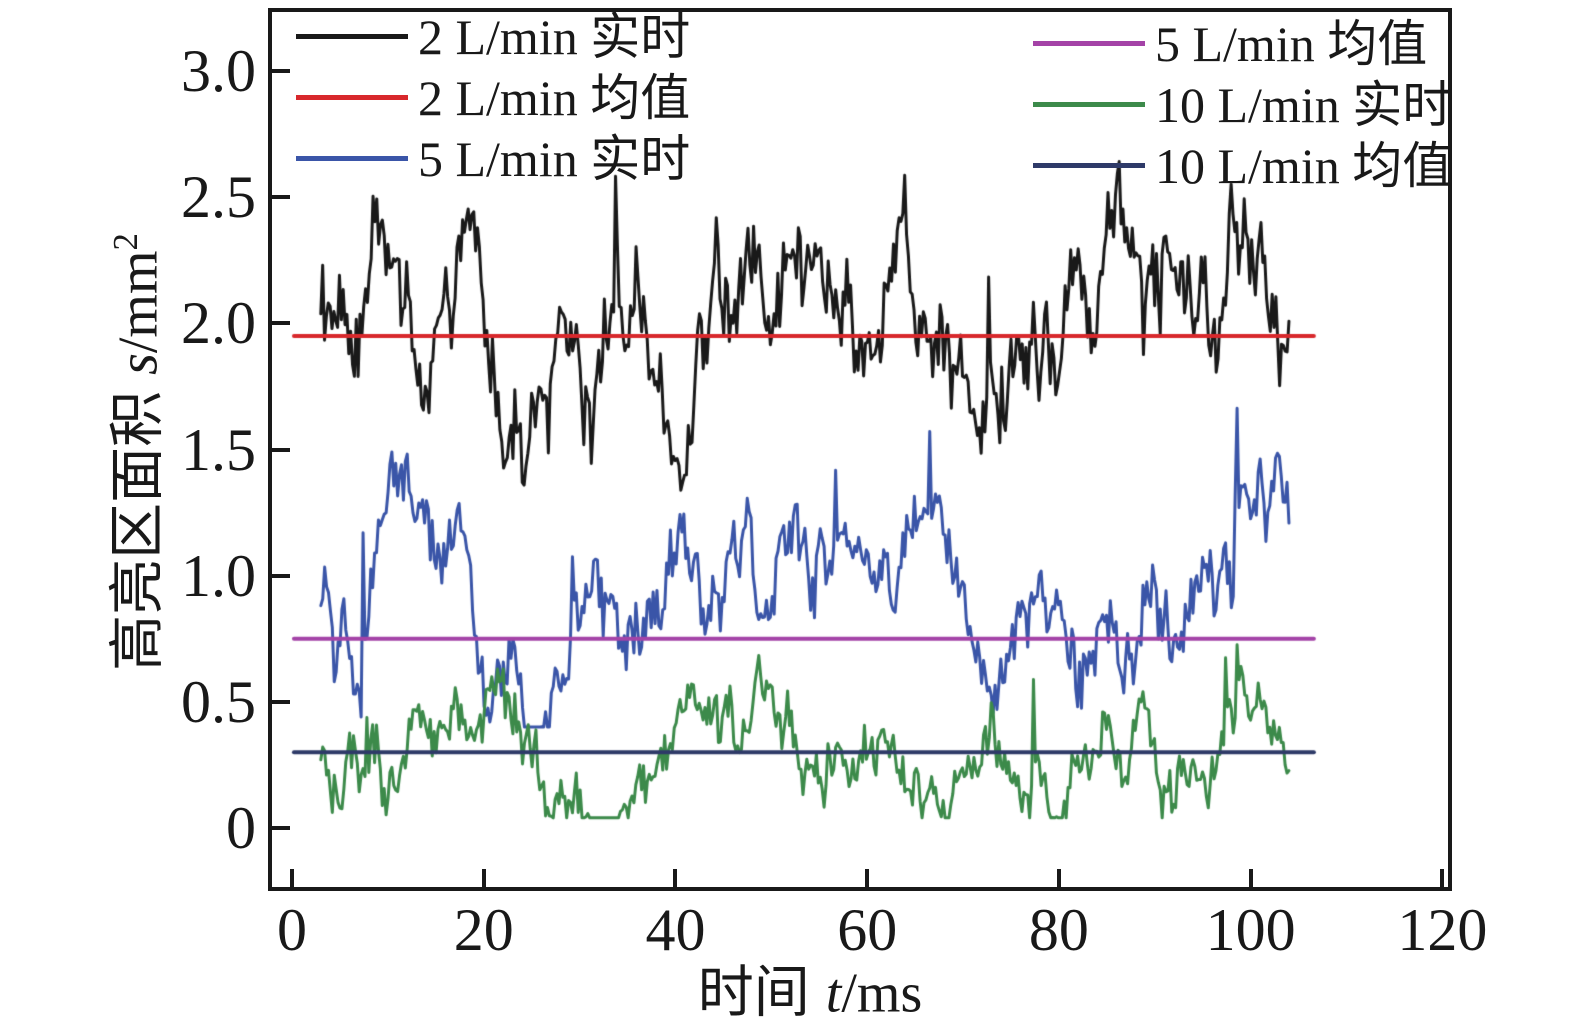  I want to click on legend-entry: 2 L/min 实时, so click(493, 36).